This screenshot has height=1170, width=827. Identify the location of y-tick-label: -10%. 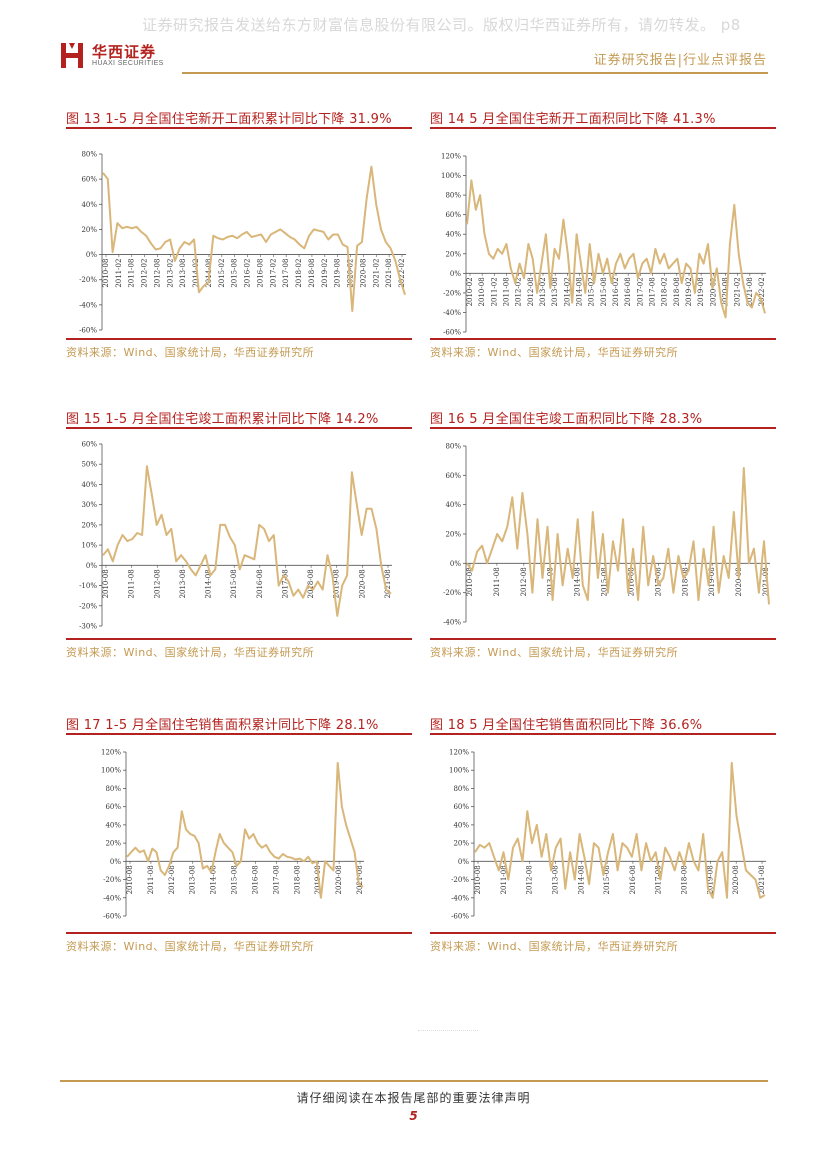
(88, 586).